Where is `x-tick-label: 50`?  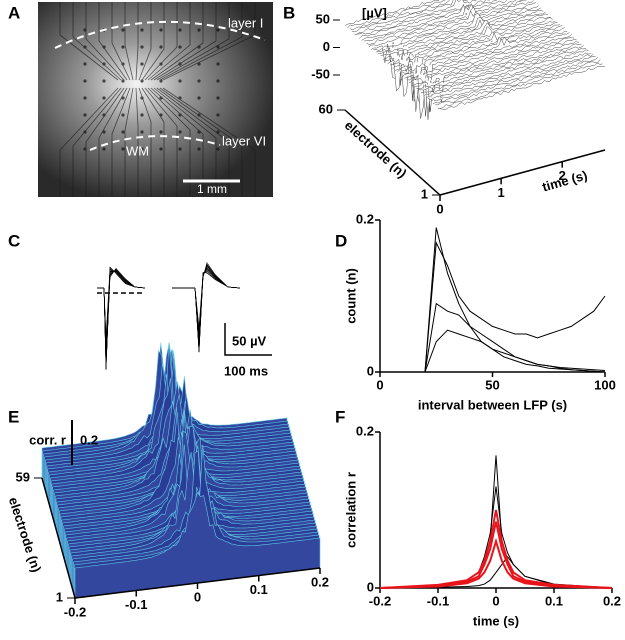
x-tick-label: 50 is located at coordinates (492, 384).